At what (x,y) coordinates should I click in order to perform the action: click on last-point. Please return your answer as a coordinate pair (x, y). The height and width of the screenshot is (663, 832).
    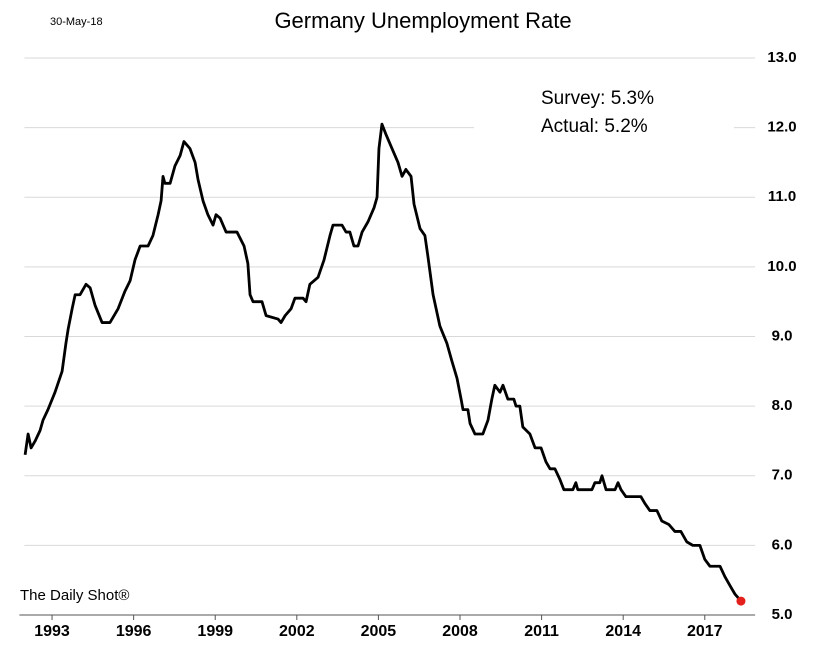
    Looking at the image, I should click on (741, 601).